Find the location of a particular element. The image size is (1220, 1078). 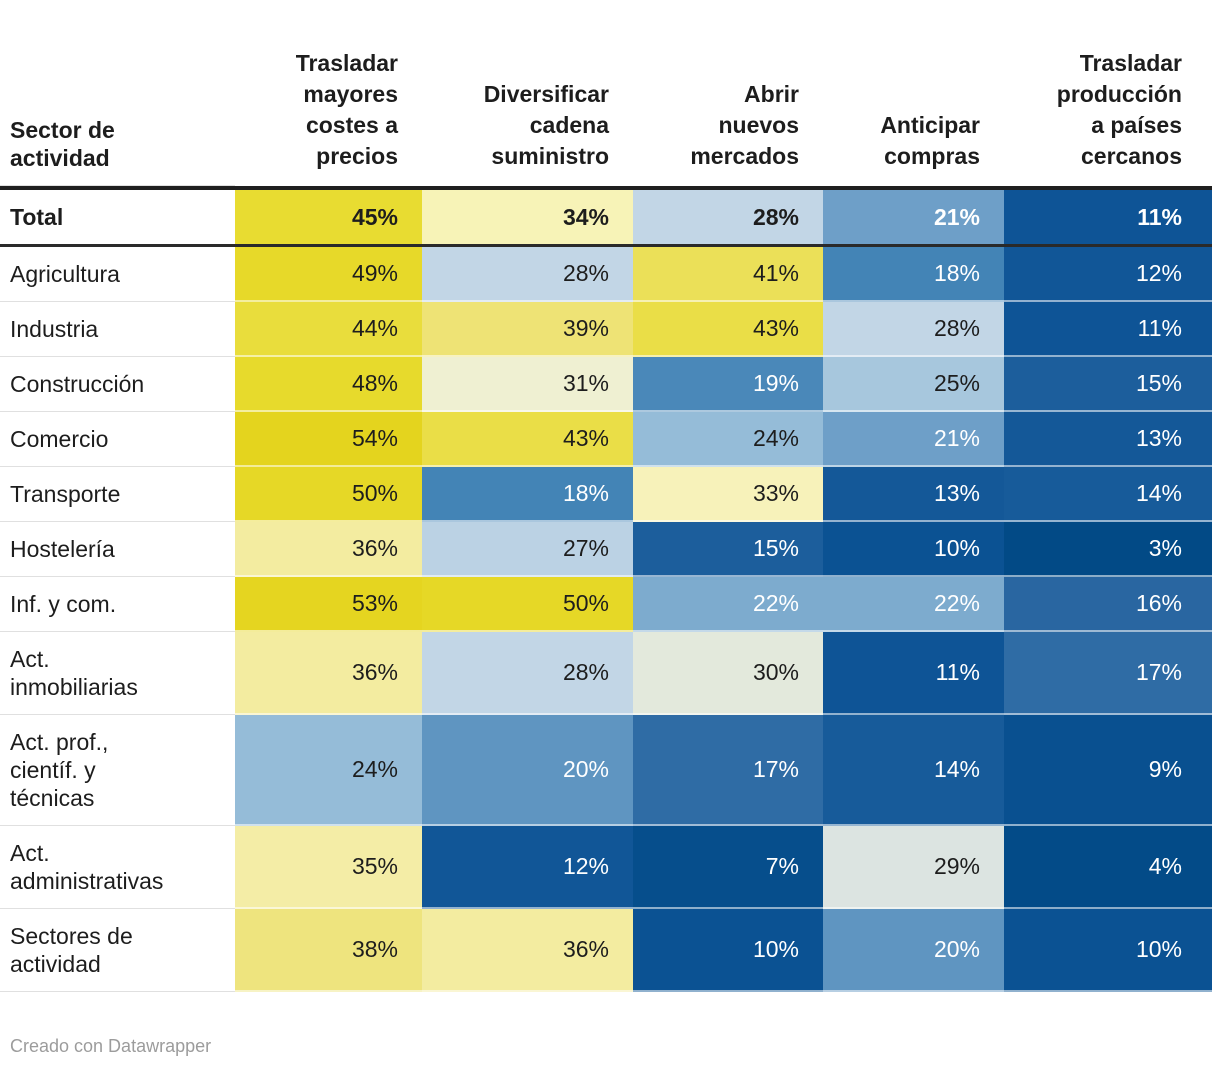

heatmap-cell: 34% is located at coordinates (527, 218).